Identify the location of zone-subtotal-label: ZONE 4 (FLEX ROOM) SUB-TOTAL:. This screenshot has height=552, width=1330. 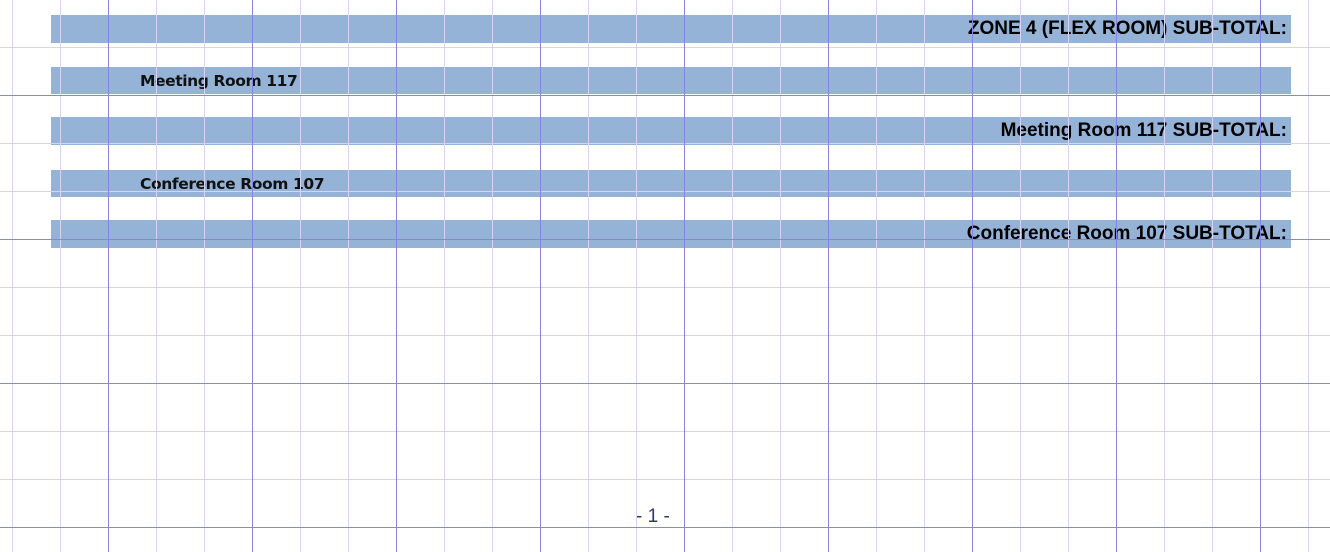
(1127, 28).